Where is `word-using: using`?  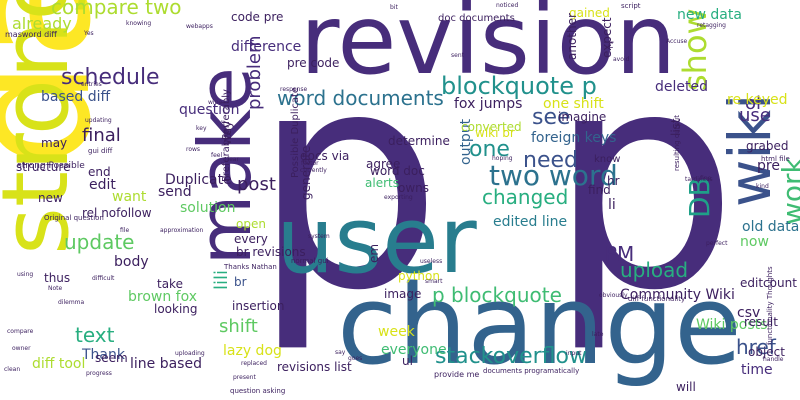
word-using: using is located at coordinates (25, 274).